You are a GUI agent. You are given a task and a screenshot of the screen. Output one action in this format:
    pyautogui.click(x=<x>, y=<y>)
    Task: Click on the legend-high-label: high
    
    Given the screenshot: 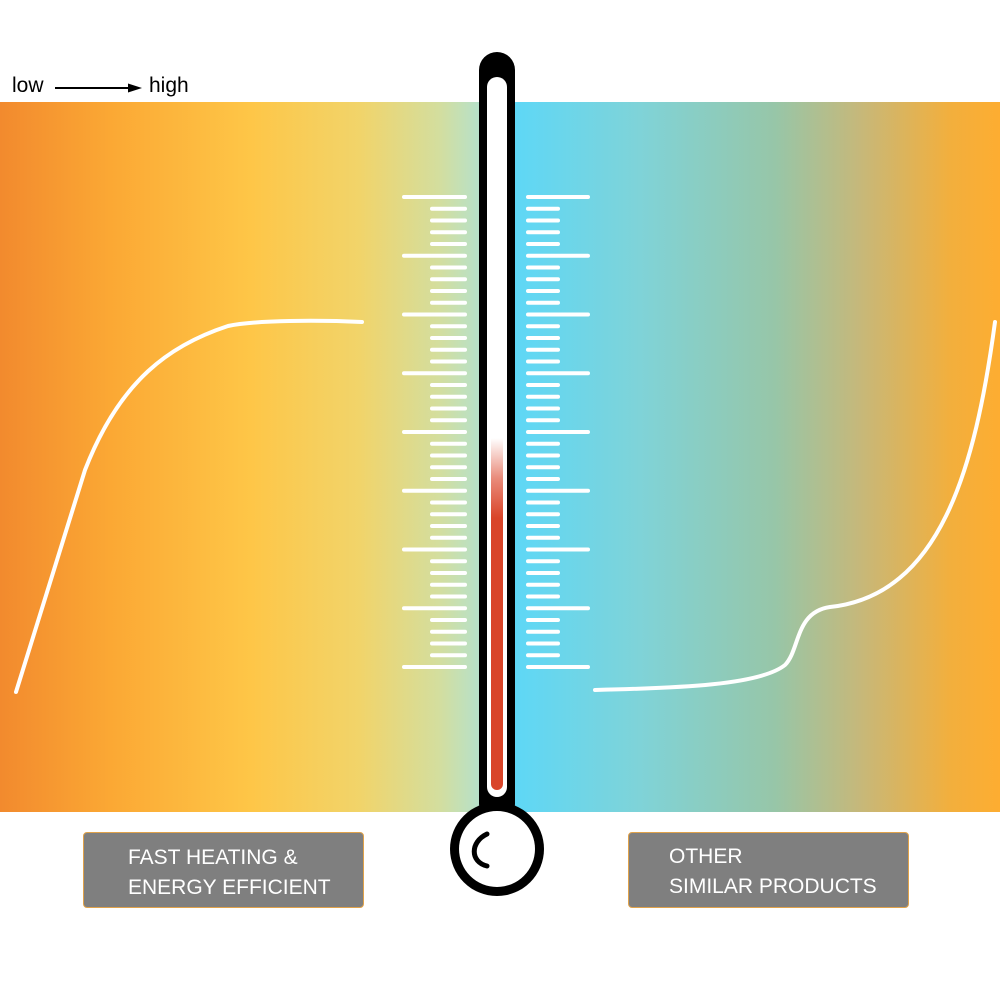 What is the action you would take?
    pyautogui.click(x=169, y=85)
    